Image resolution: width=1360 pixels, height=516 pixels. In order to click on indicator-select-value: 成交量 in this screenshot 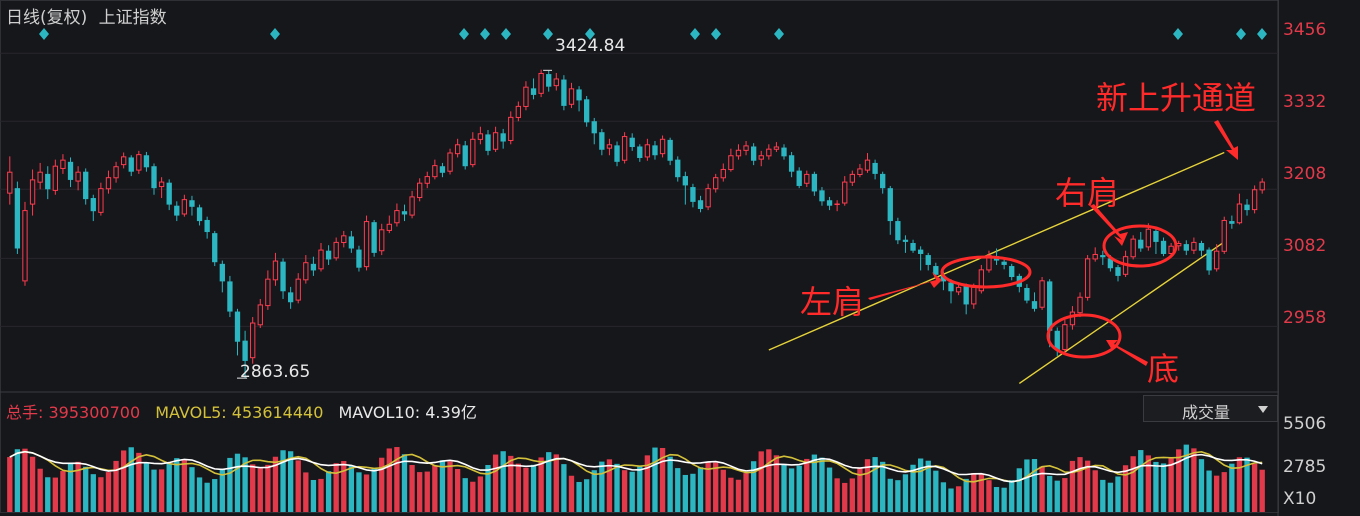, I will do `click(1206, 412)`.